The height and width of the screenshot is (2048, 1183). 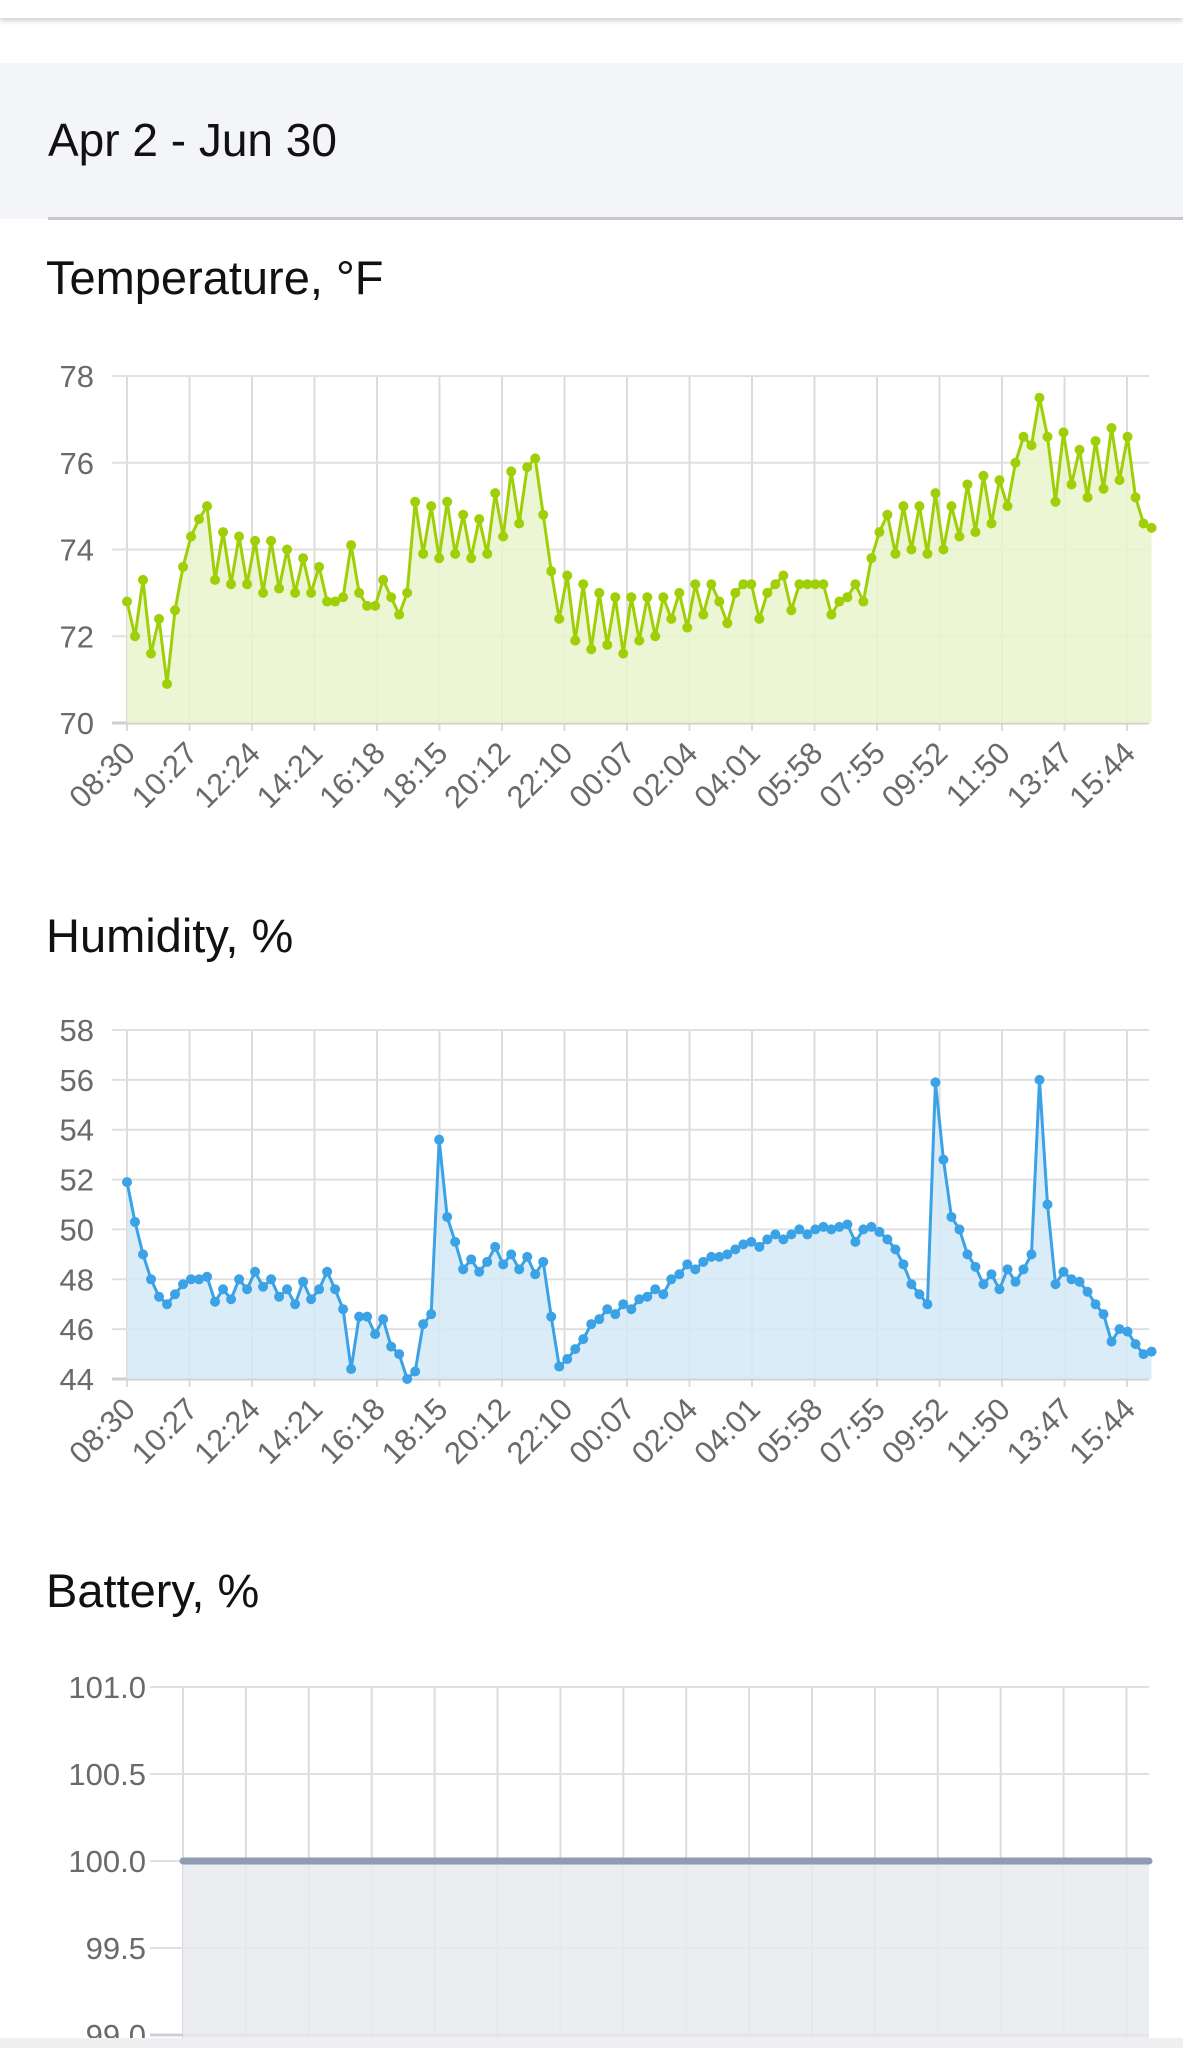 What do you see at coordinates (107, 1861) in the screenshot?
I see `battery-y-tick-label: 100.0` at bounding box center [107, 1861].